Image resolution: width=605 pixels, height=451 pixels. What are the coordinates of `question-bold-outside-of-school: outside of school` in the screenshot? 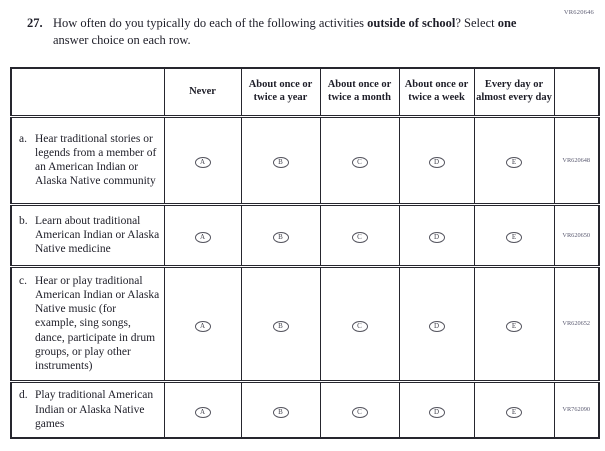 It's located at (411, 23).